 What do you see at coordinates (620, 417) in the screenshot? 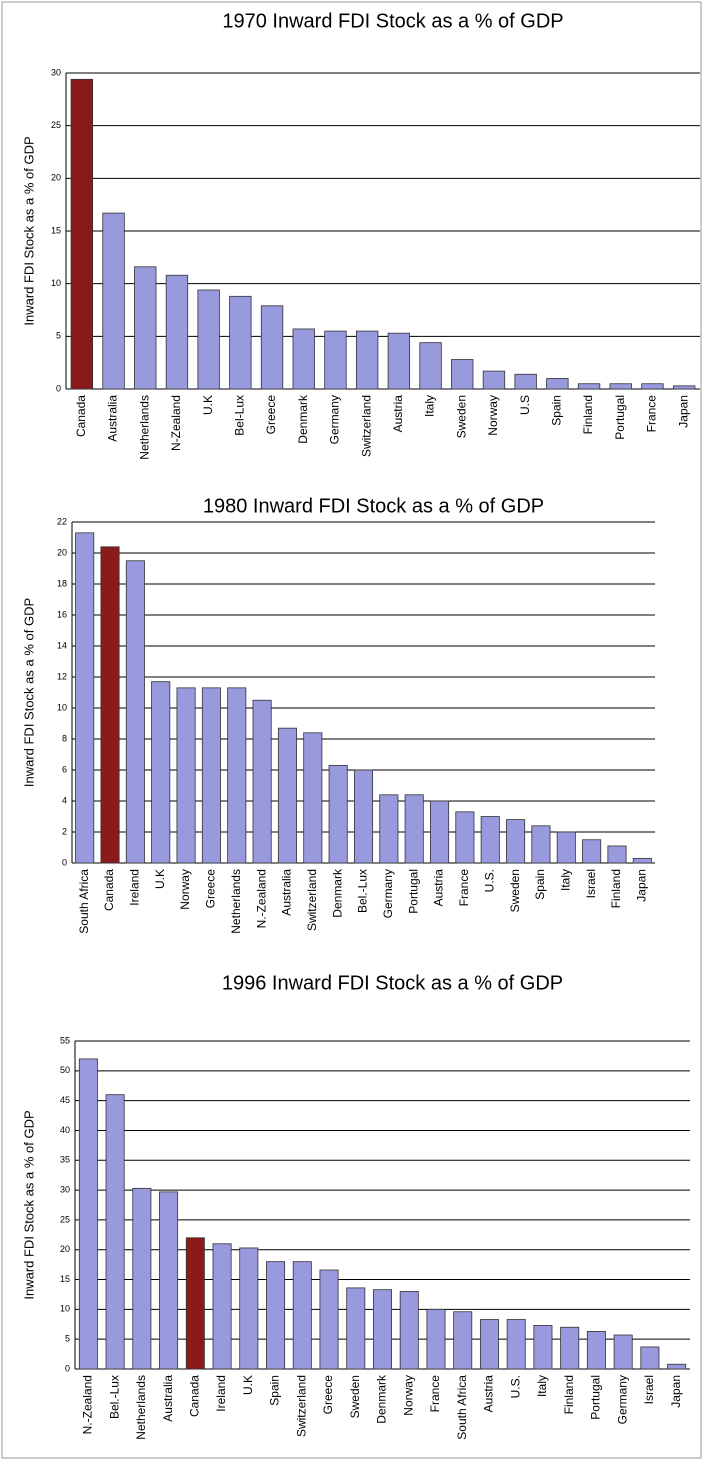
I see `x-tick-label: Portugal` at bounding box center [620, 417].